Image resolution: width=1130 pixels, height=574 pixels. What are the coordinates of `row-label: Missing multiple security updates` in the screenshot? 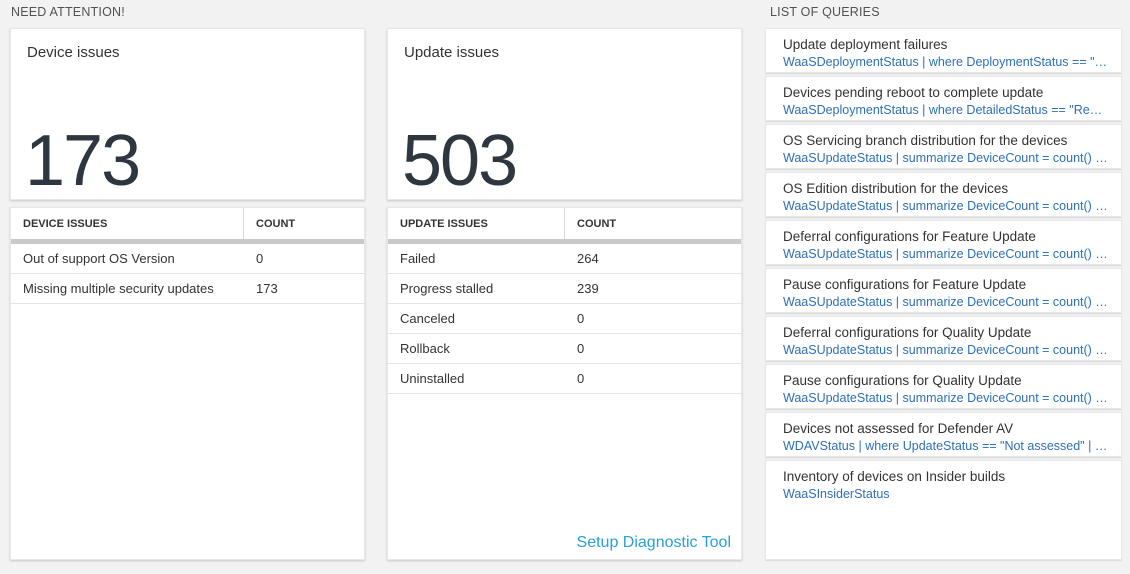 It's located at (118, 288).